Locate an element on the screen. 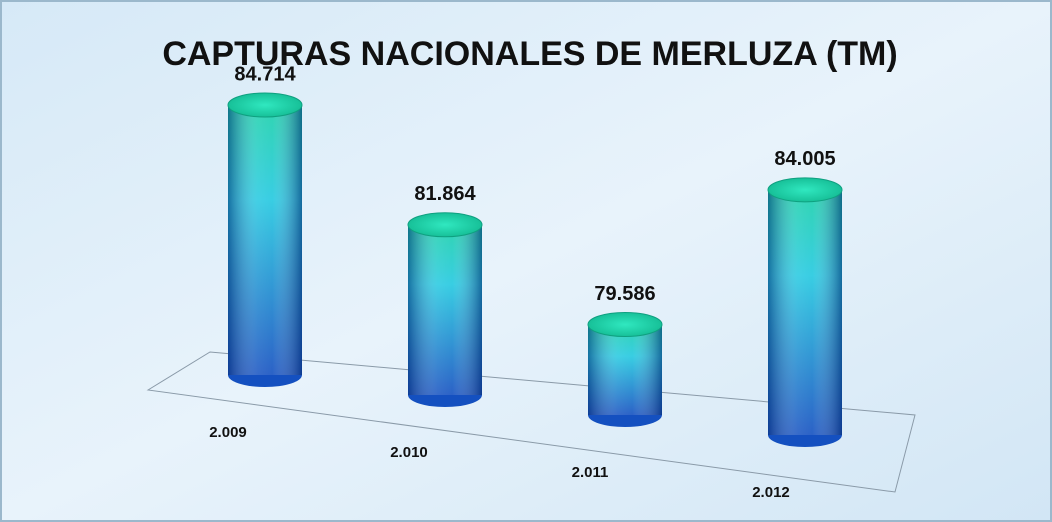 Image resolution: width=1052 pixels, height=522 pixels. value-label: 84.005 is located at coordinates (804, 159).